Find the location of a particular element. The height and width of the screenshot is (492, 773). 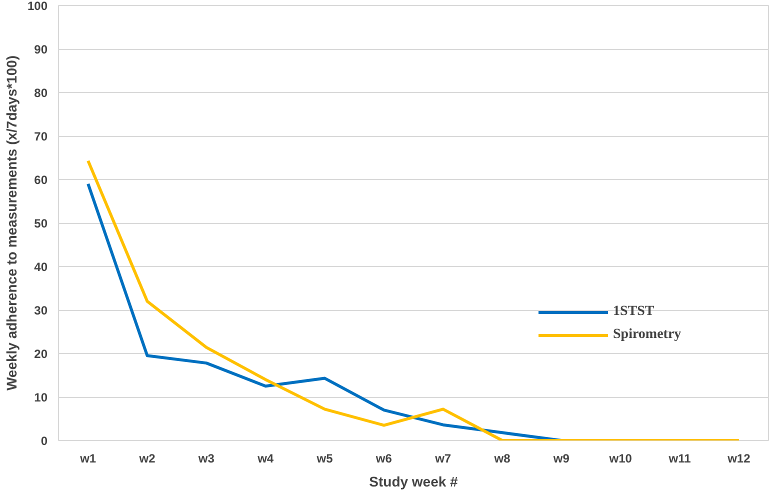

y-tick-label: 40 is located at coordinates (41, 267).